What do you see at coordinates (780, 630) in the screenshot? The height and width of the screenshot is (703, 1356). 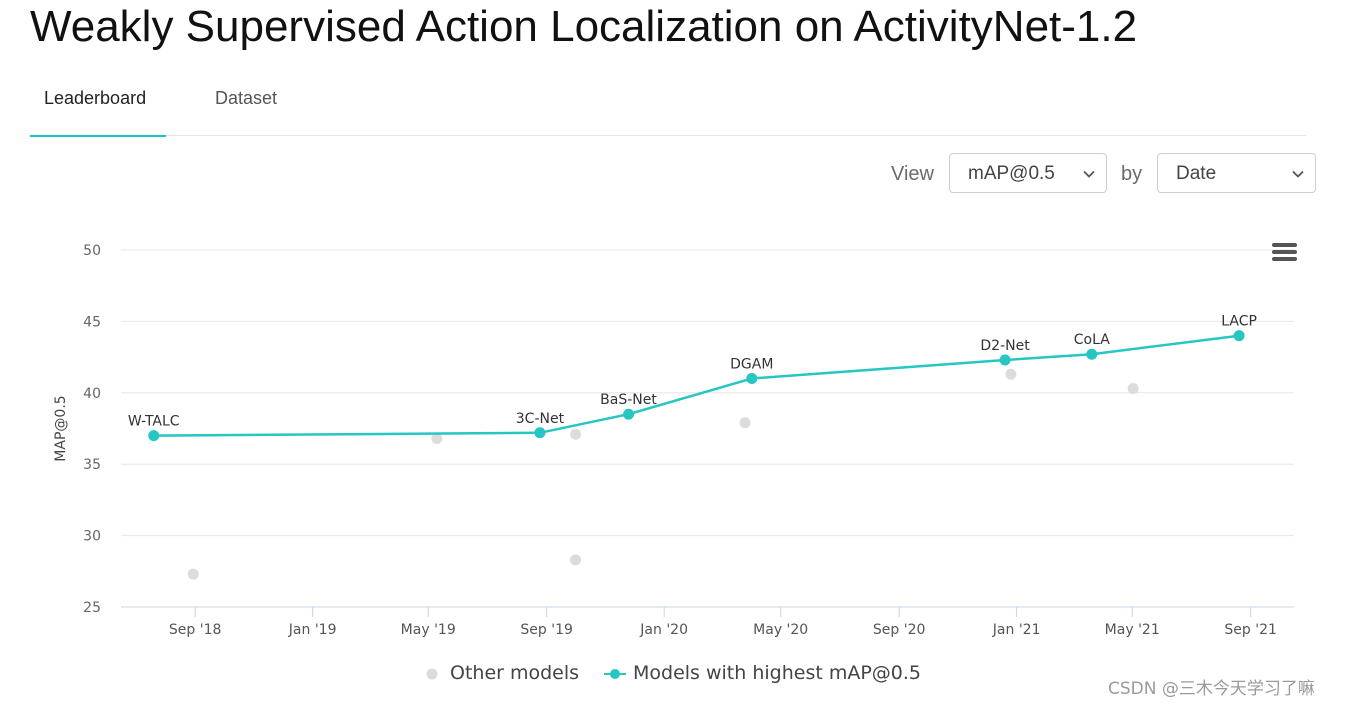 I see `x-tick-label: May '20` at bounding box center [780, 630].